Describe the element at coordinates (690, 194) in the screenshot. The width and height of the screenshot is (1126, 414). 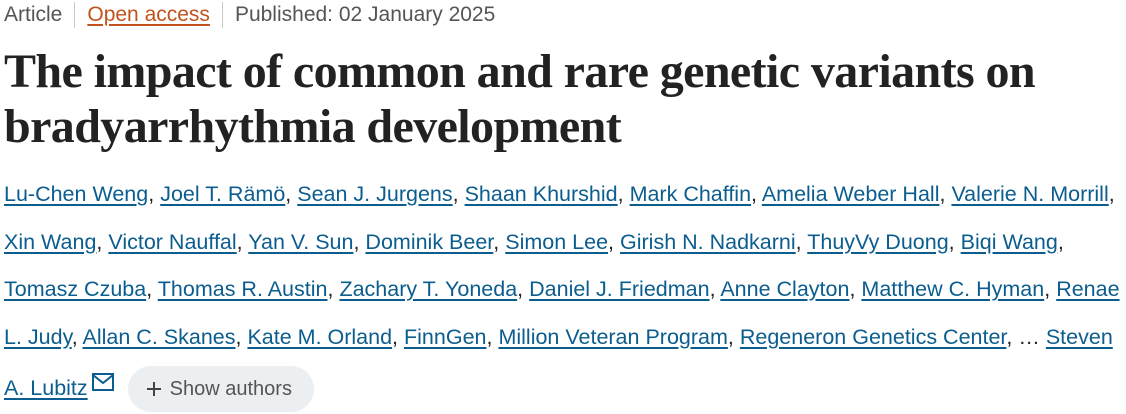
I see `author-link: Mark Chaffin` at that location.